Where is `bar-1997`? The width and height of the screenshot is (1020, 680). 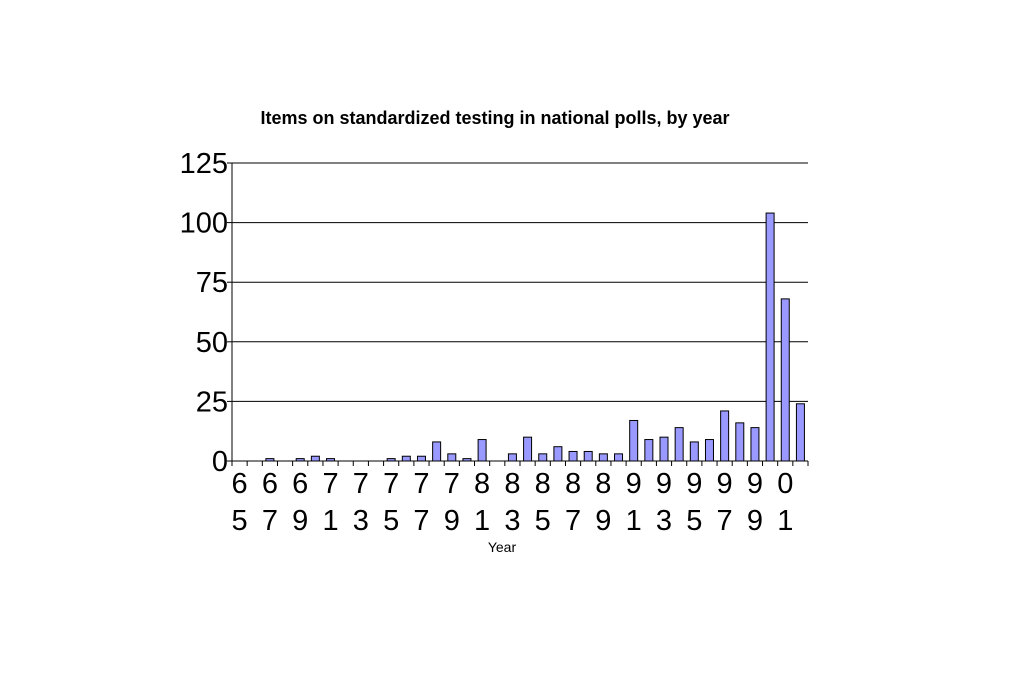 bar-1997 is located at coordinates (725, 436).